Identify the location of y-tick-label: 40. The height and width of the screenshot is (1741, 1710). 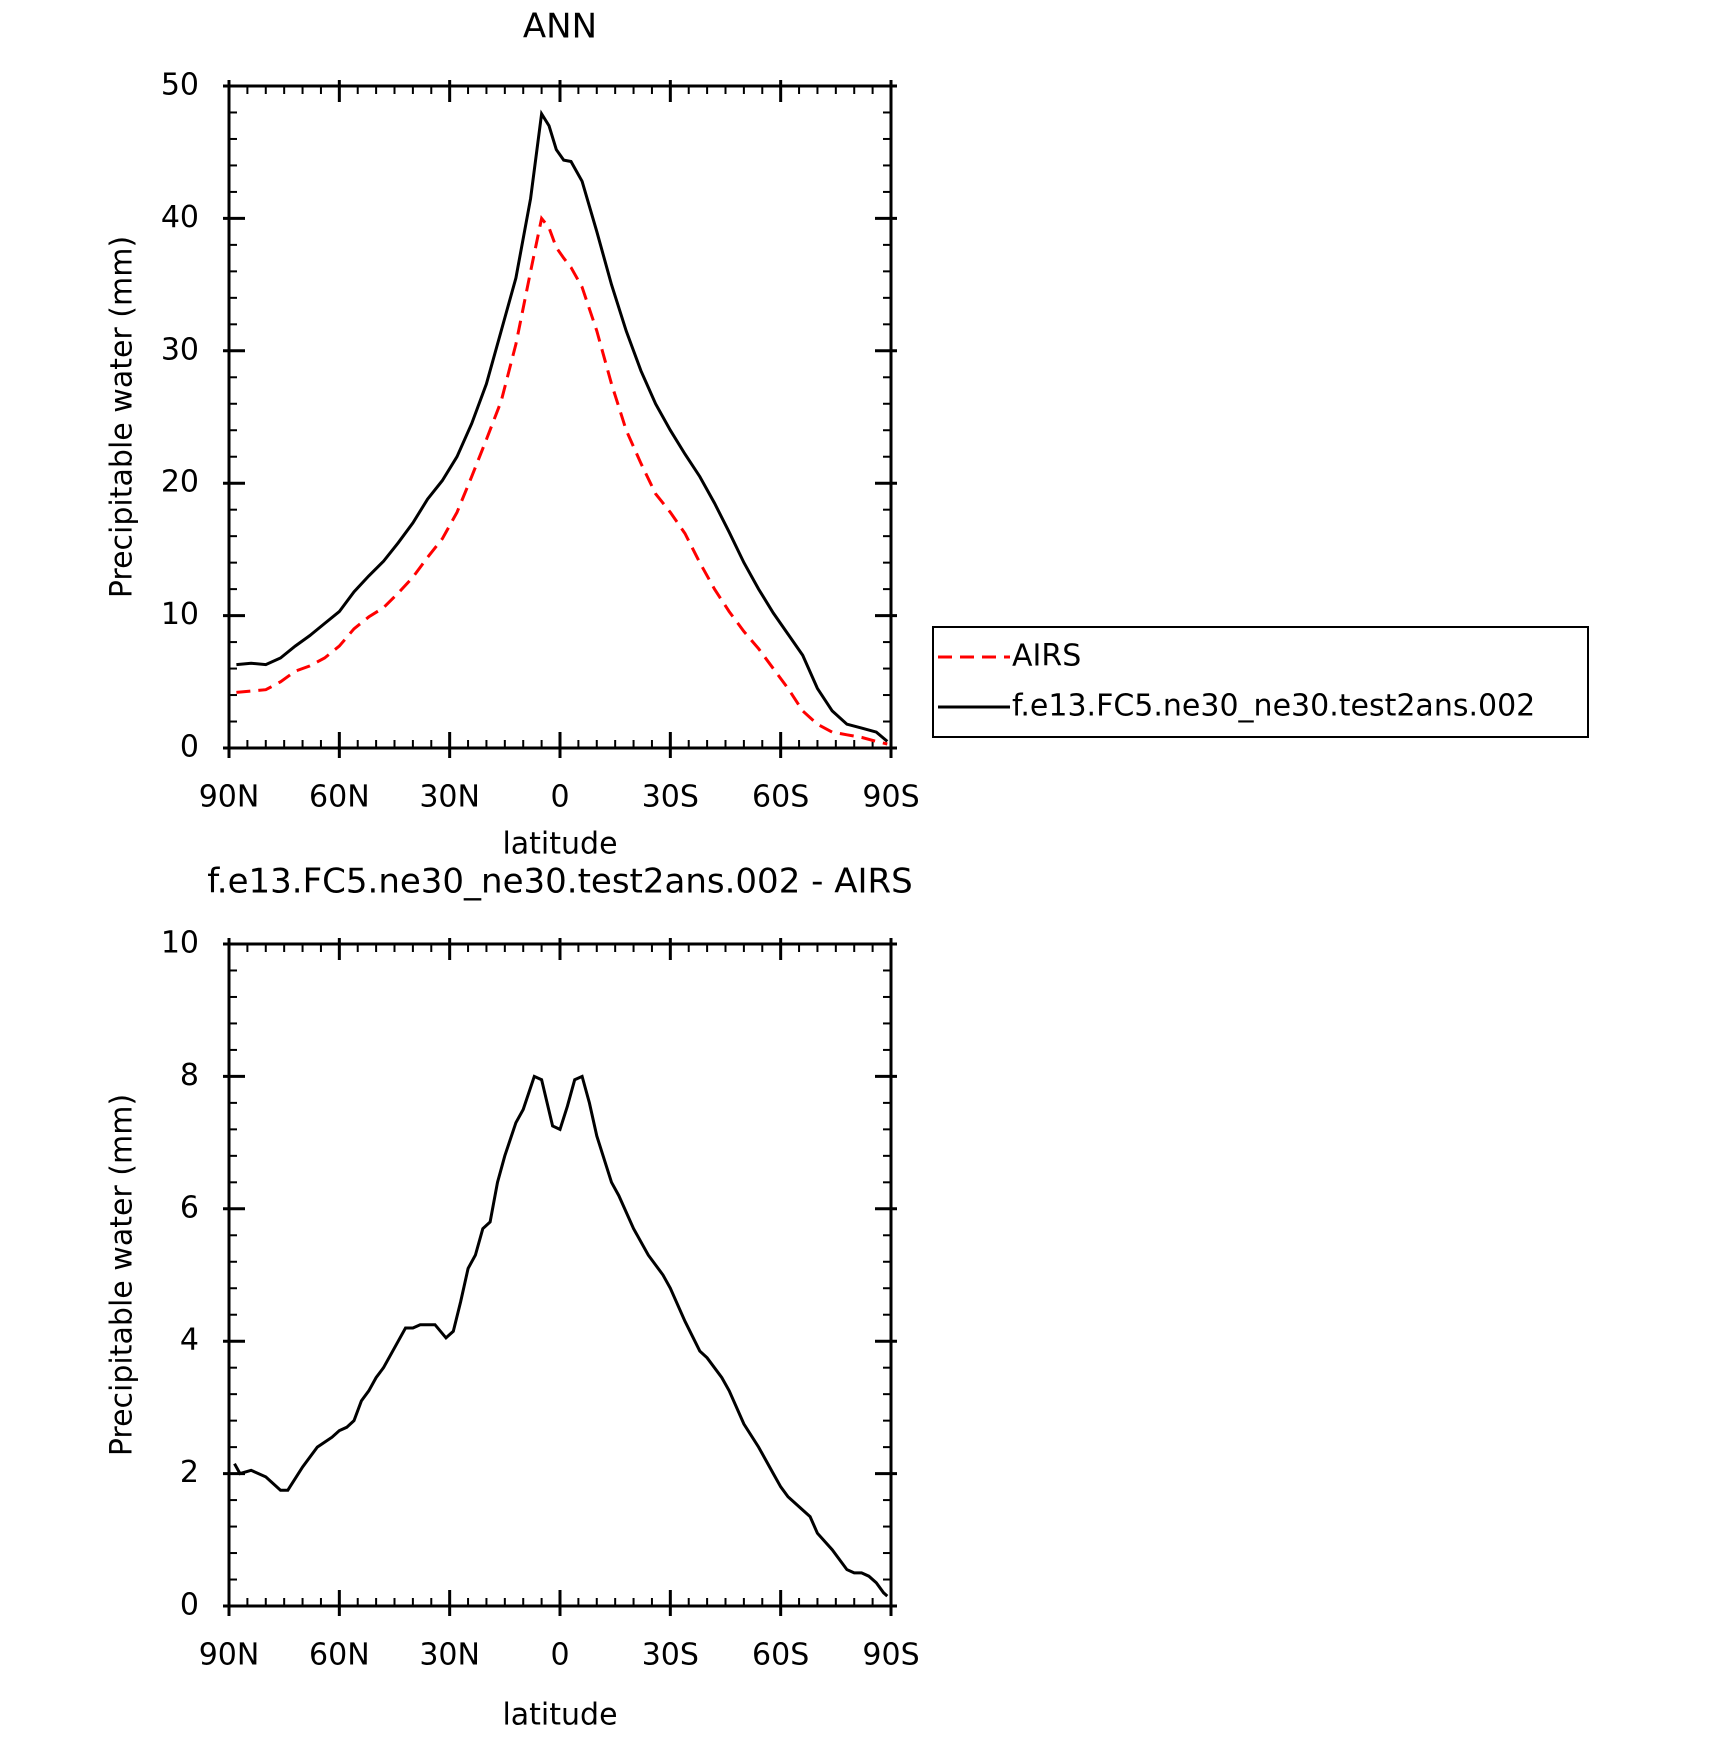
(180, 217).